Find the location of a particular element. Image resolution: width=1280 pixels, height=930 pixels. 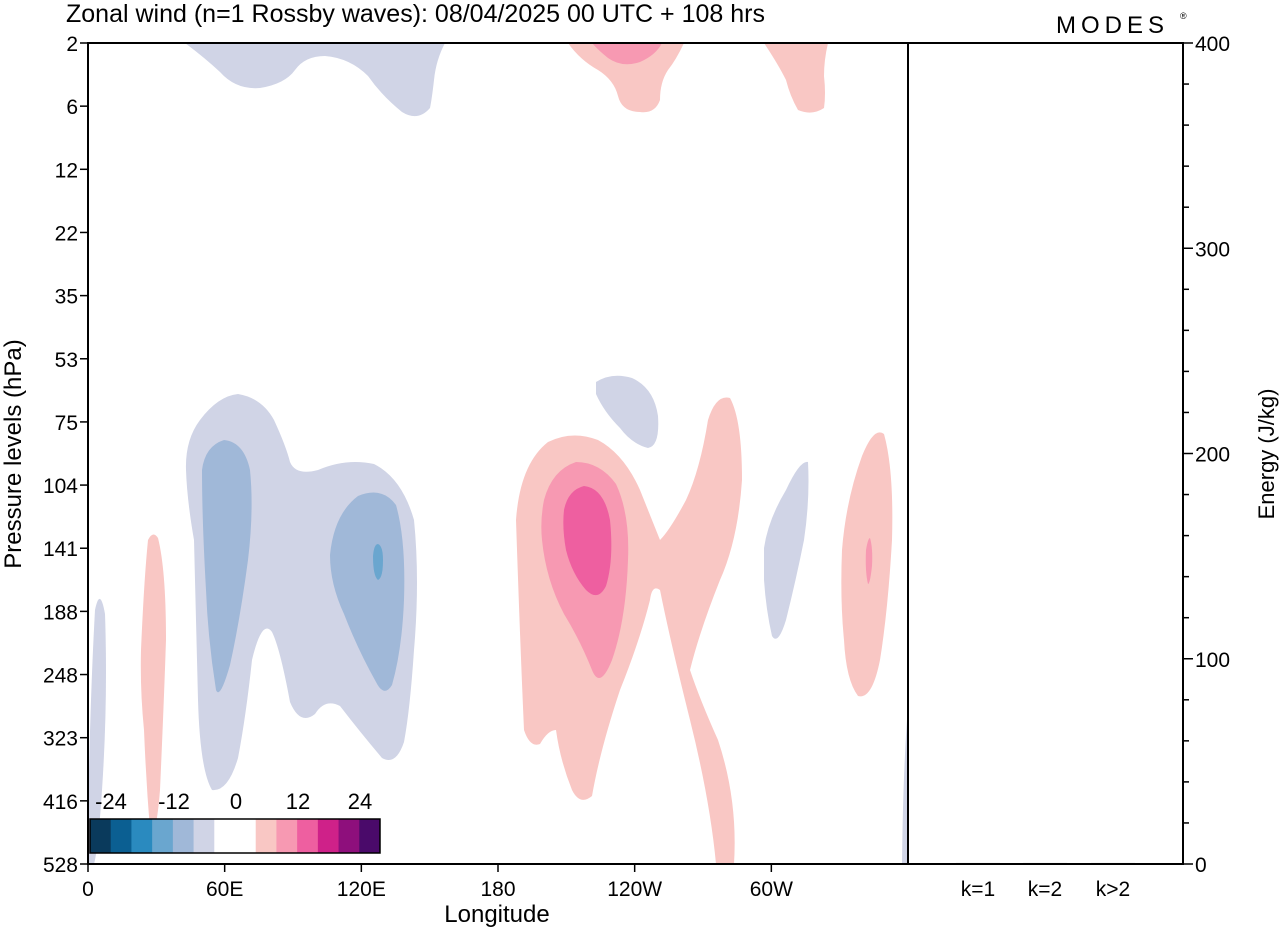

colorbar-label: -24 is located at coordinates (111, 801).